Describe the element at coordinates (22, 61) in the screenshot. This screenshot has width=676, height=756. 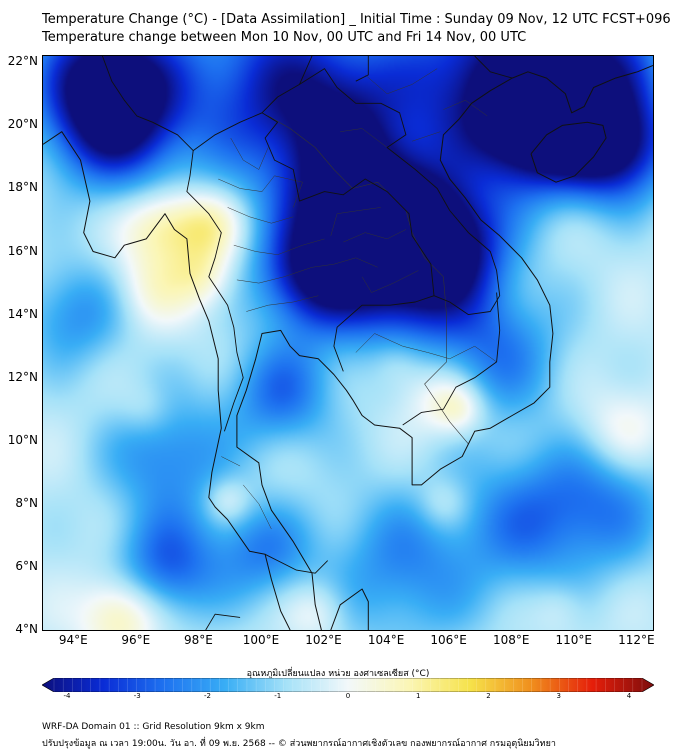
I see `lat-tick-label: 22°N` at that location.